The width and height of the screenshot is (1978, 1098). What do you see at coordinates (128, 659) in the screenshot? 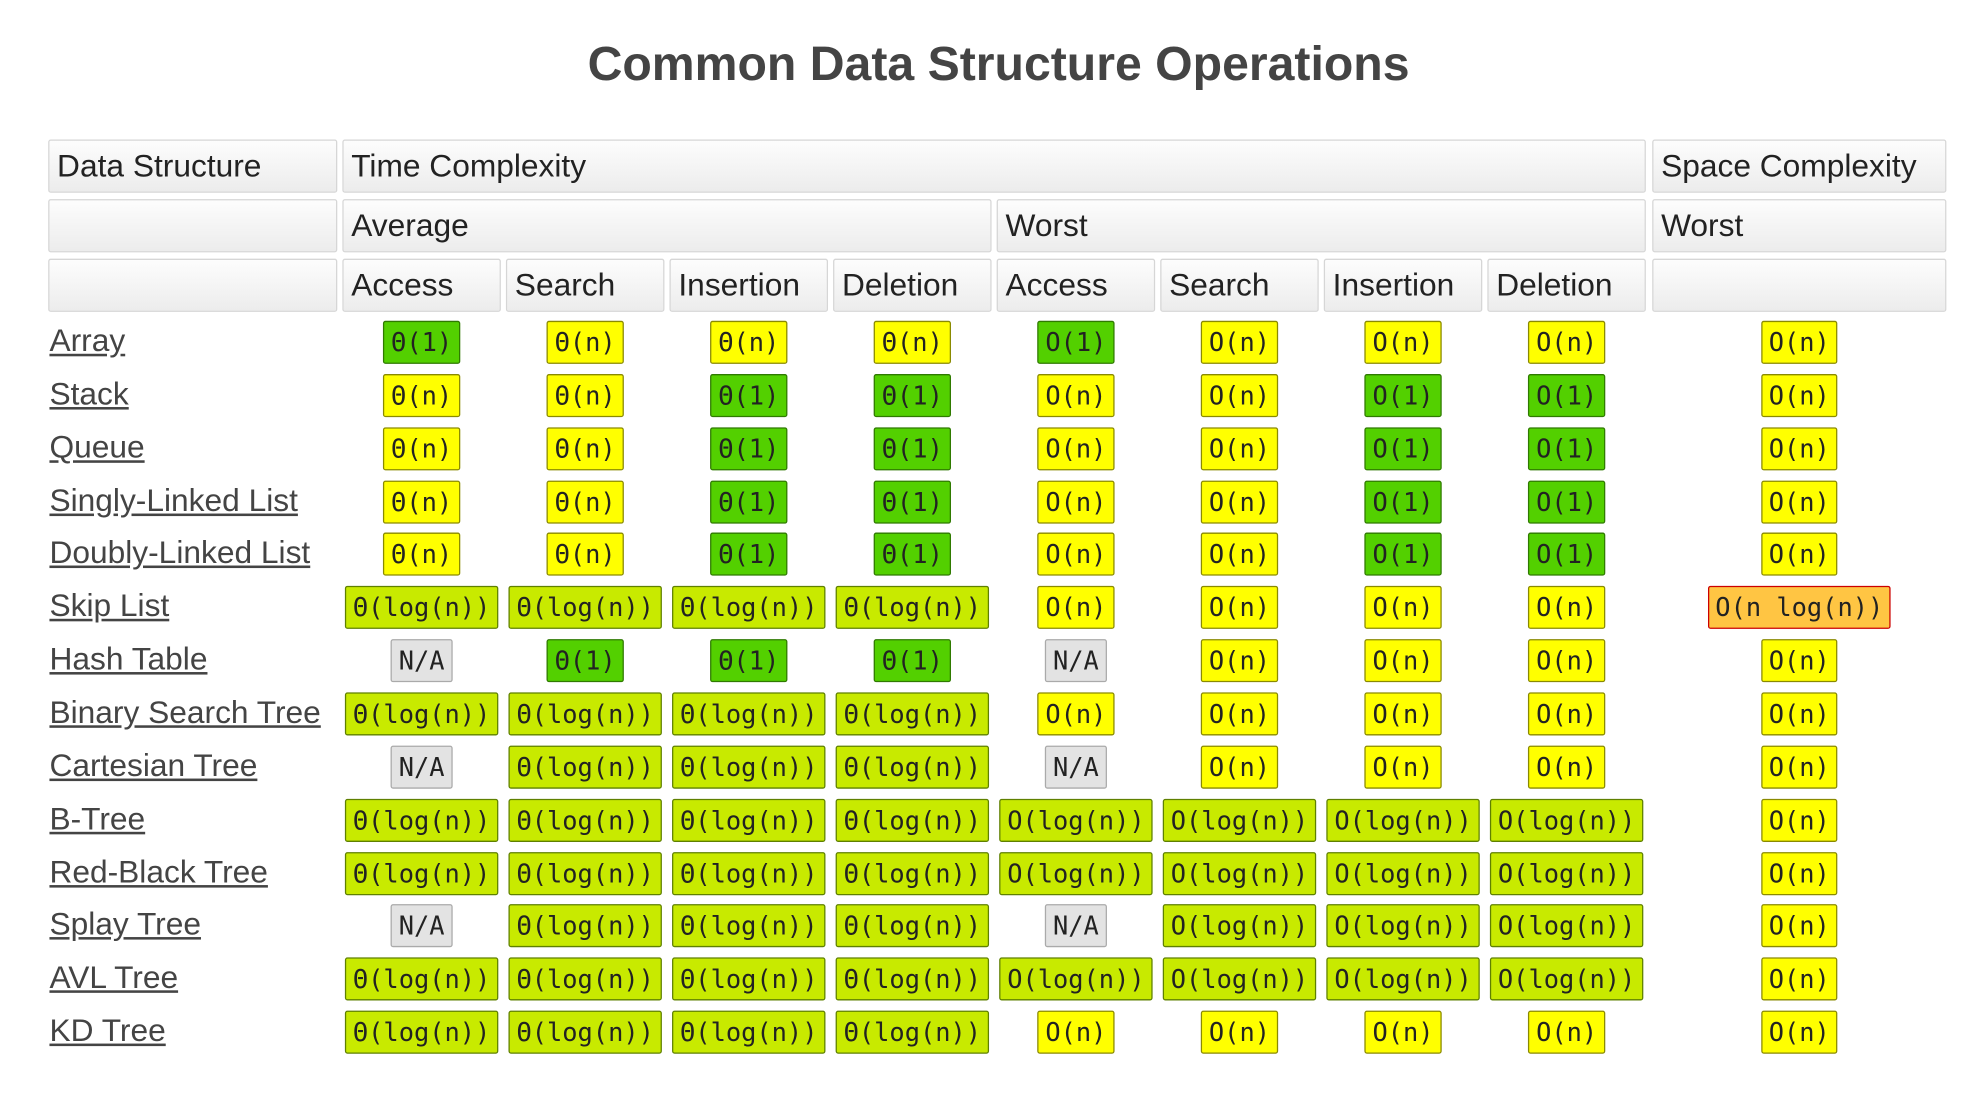
I see `row-link: Hash Table` at bounding box center [128, 659].